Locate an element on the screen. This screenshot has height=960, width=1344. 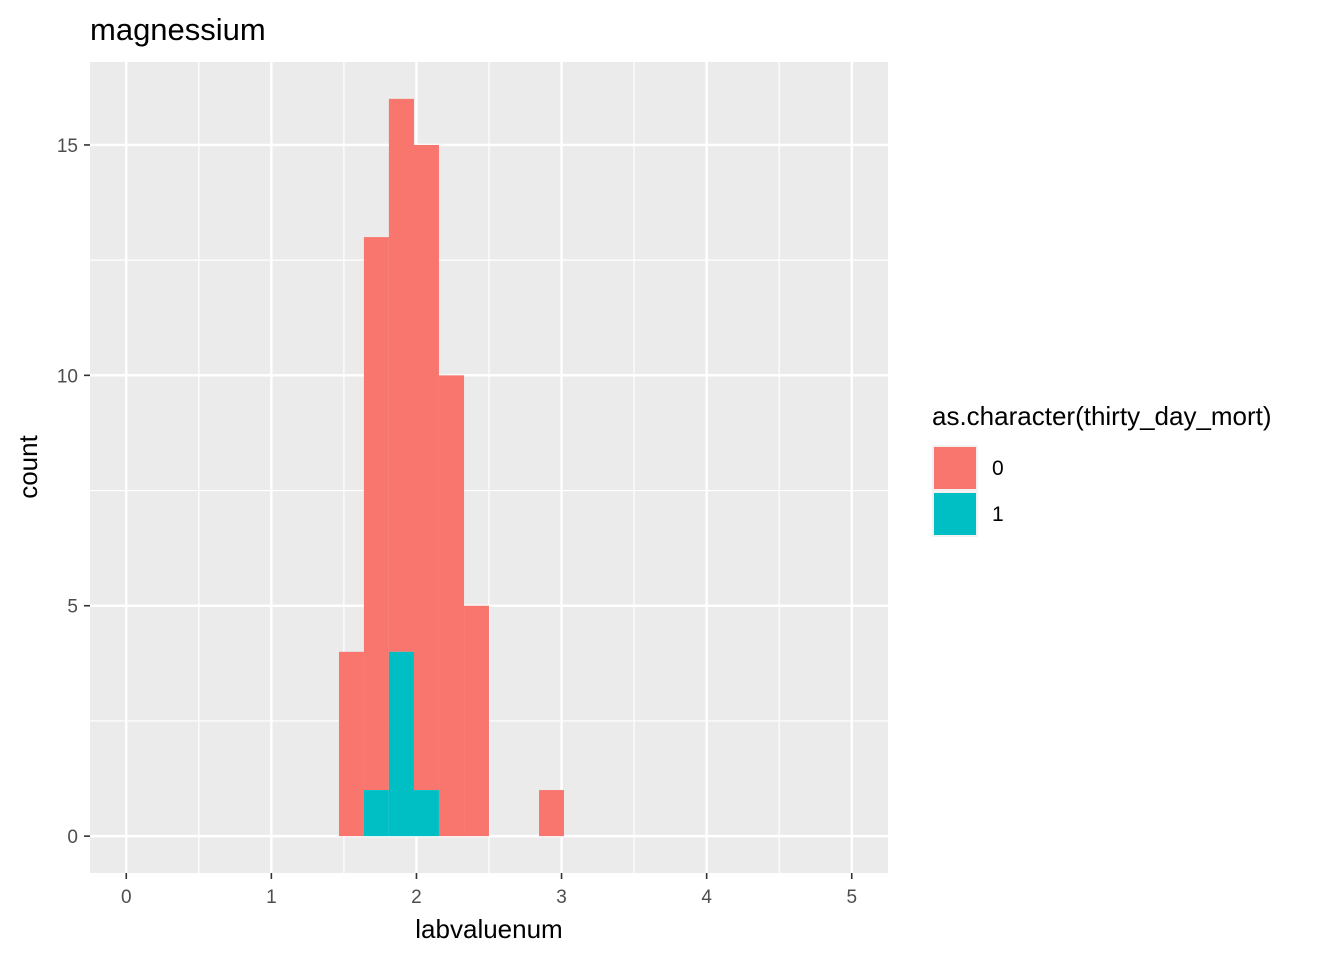
y-tick-label: 10 is located at coordinates (67, 376).